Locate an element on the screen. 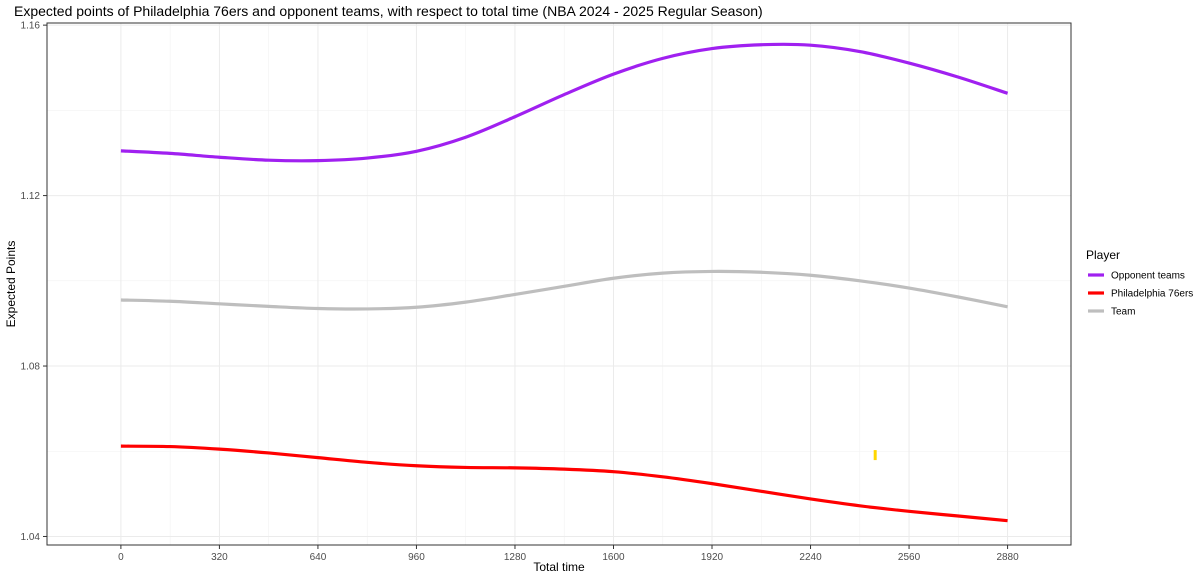 This screenshot has width=1200, height=574. series-line-philadelphia-76ers is located at coordinates (564, 483).